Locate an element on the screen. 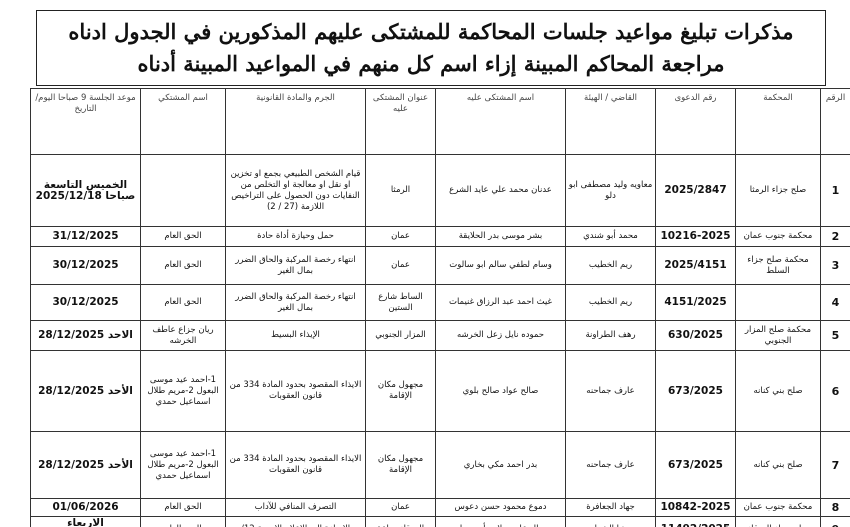 The image size is (850, 527). table-cell: 31/12/2025 is located at coordinates (85, 236).